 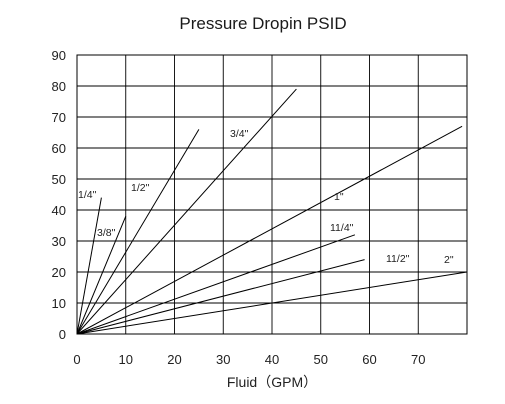 I want to click on x-tick-label: 70, so click(x=418, y=359).